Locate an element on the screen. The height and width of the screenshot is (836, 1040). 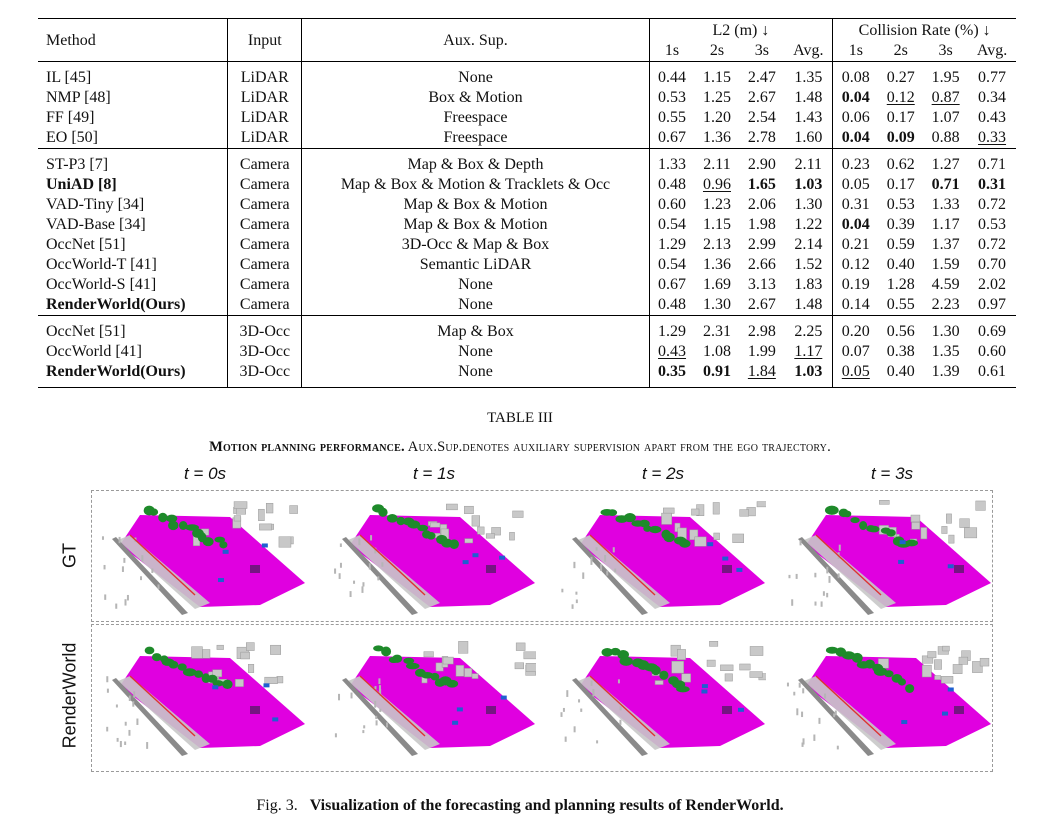
header-cr-2: 3s is located at coordinates (945, 50).